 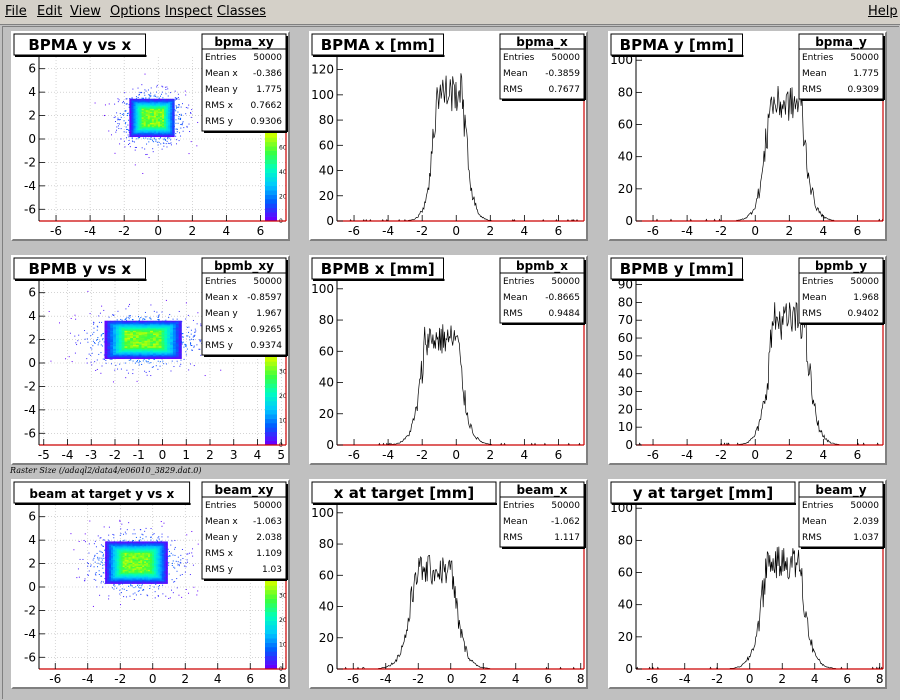 What do you see at coordinates (283, 148) in the screenshot?
I see `palette-tick-label: 60` at bounding box center [283, 148].